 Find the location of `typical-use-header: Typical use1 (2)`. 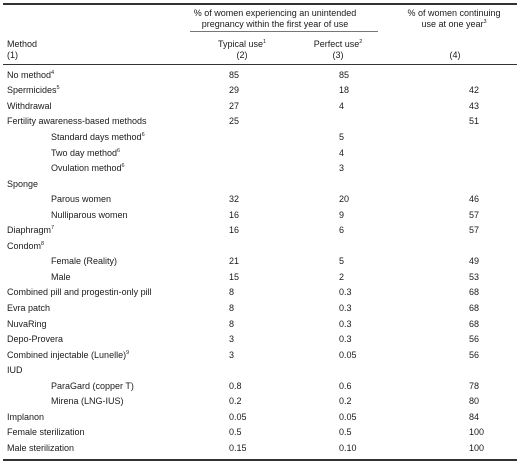

typical-use-header: Typical use1 (2) is located at coordinates (242, 50).